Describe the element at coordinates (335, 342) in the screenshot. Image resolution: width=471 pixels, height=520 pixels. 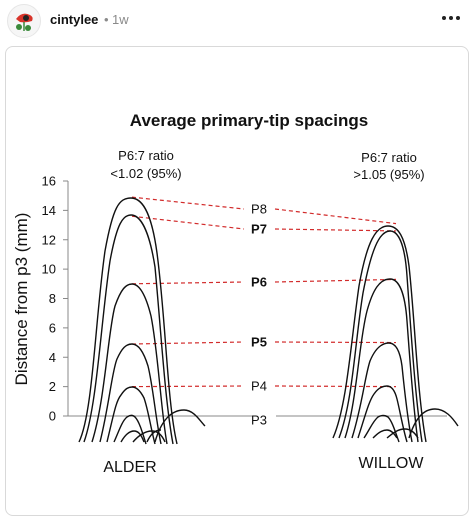
I see `willow-connector-p5` at that location.